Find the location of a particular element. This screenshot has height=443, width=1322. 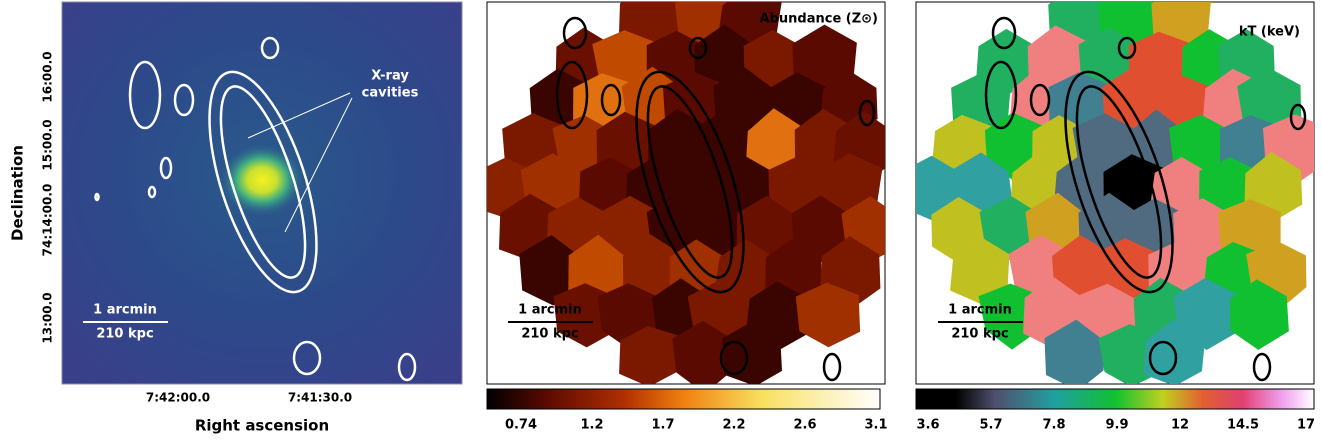

colorbar-tick-label: 2.2 is located at coordinates (733, 425).